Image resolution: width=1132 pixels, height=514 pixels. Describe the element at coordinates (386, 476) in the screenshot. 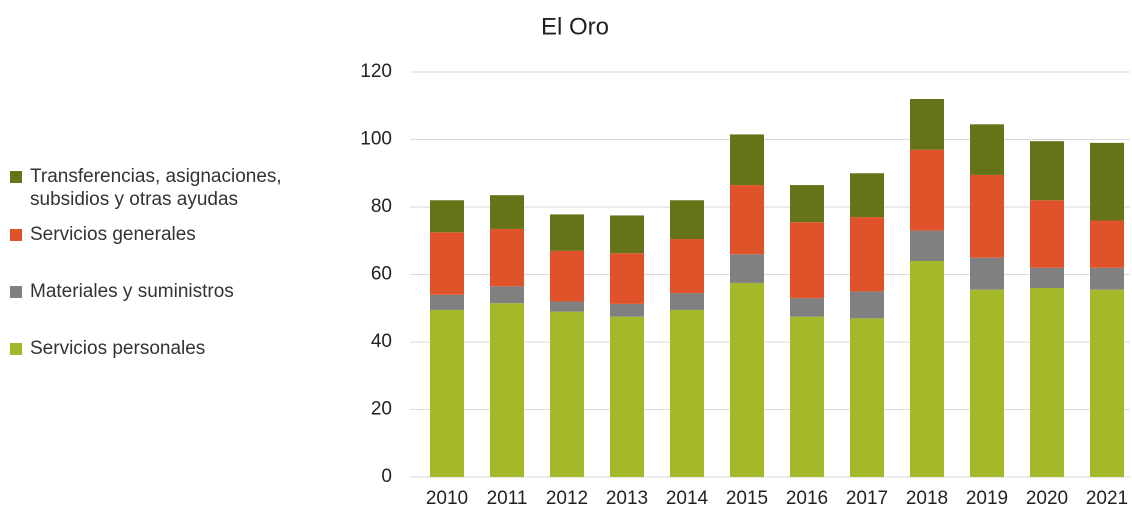

I see `y-tick-label: 0` at that location.